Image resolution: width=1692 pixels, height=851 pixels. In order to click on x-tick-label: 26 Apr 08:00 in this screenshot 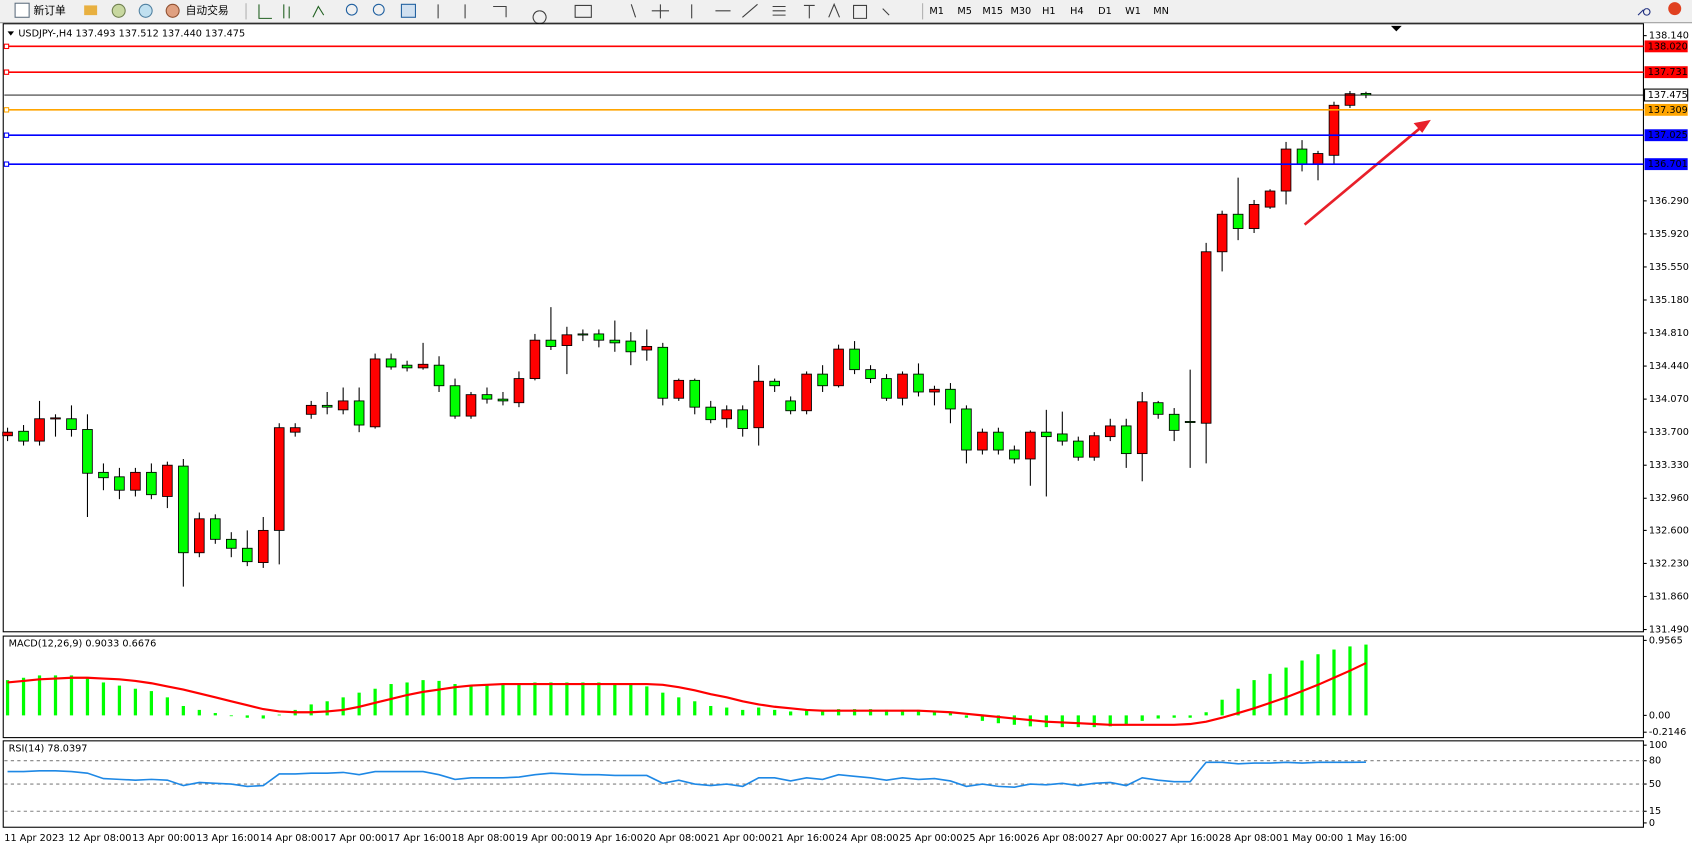, I will do `click(1058, 838)`.